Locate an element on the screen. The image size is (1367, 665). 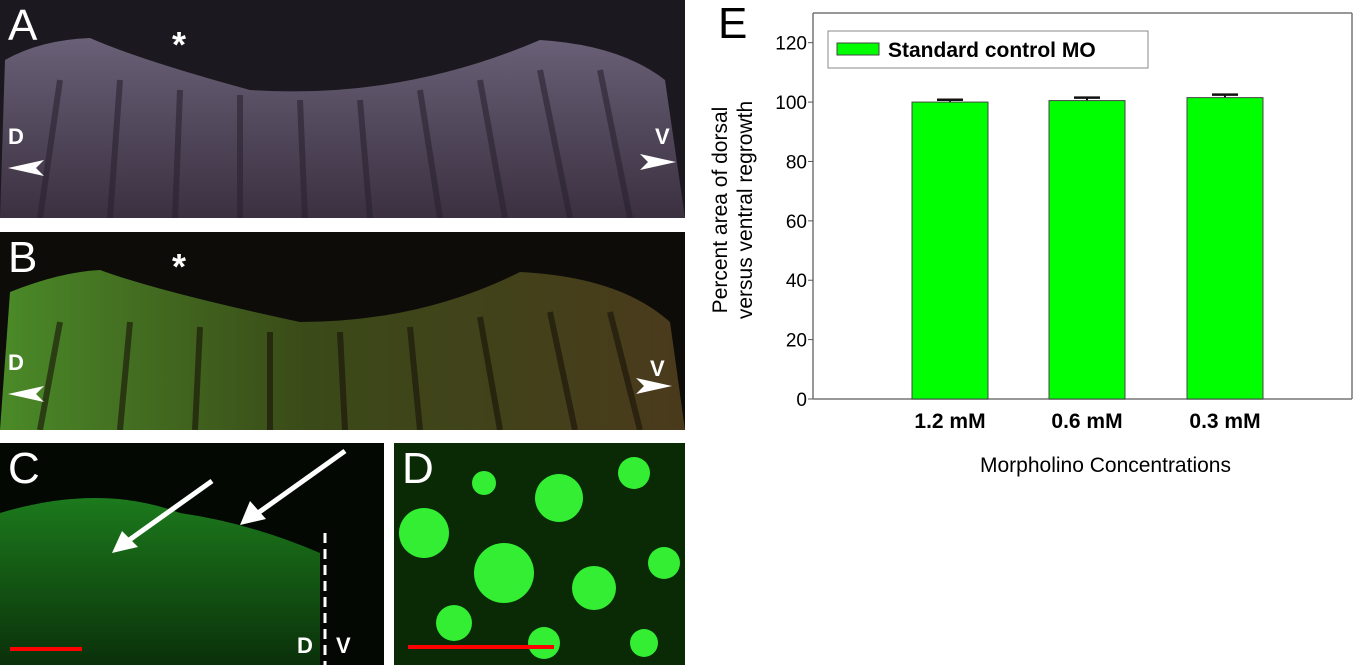
y-tick-label: 40 is located at coordinates (796, 281).